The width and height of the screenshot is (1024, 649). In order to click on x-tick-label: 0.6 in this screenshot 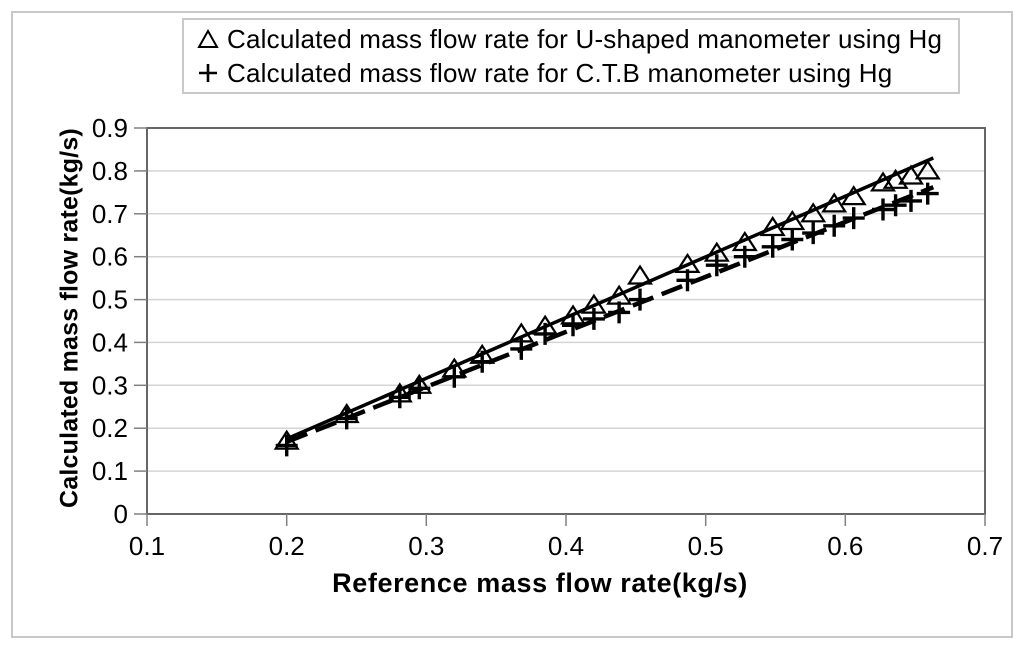, I will do `click(845, 546)`.